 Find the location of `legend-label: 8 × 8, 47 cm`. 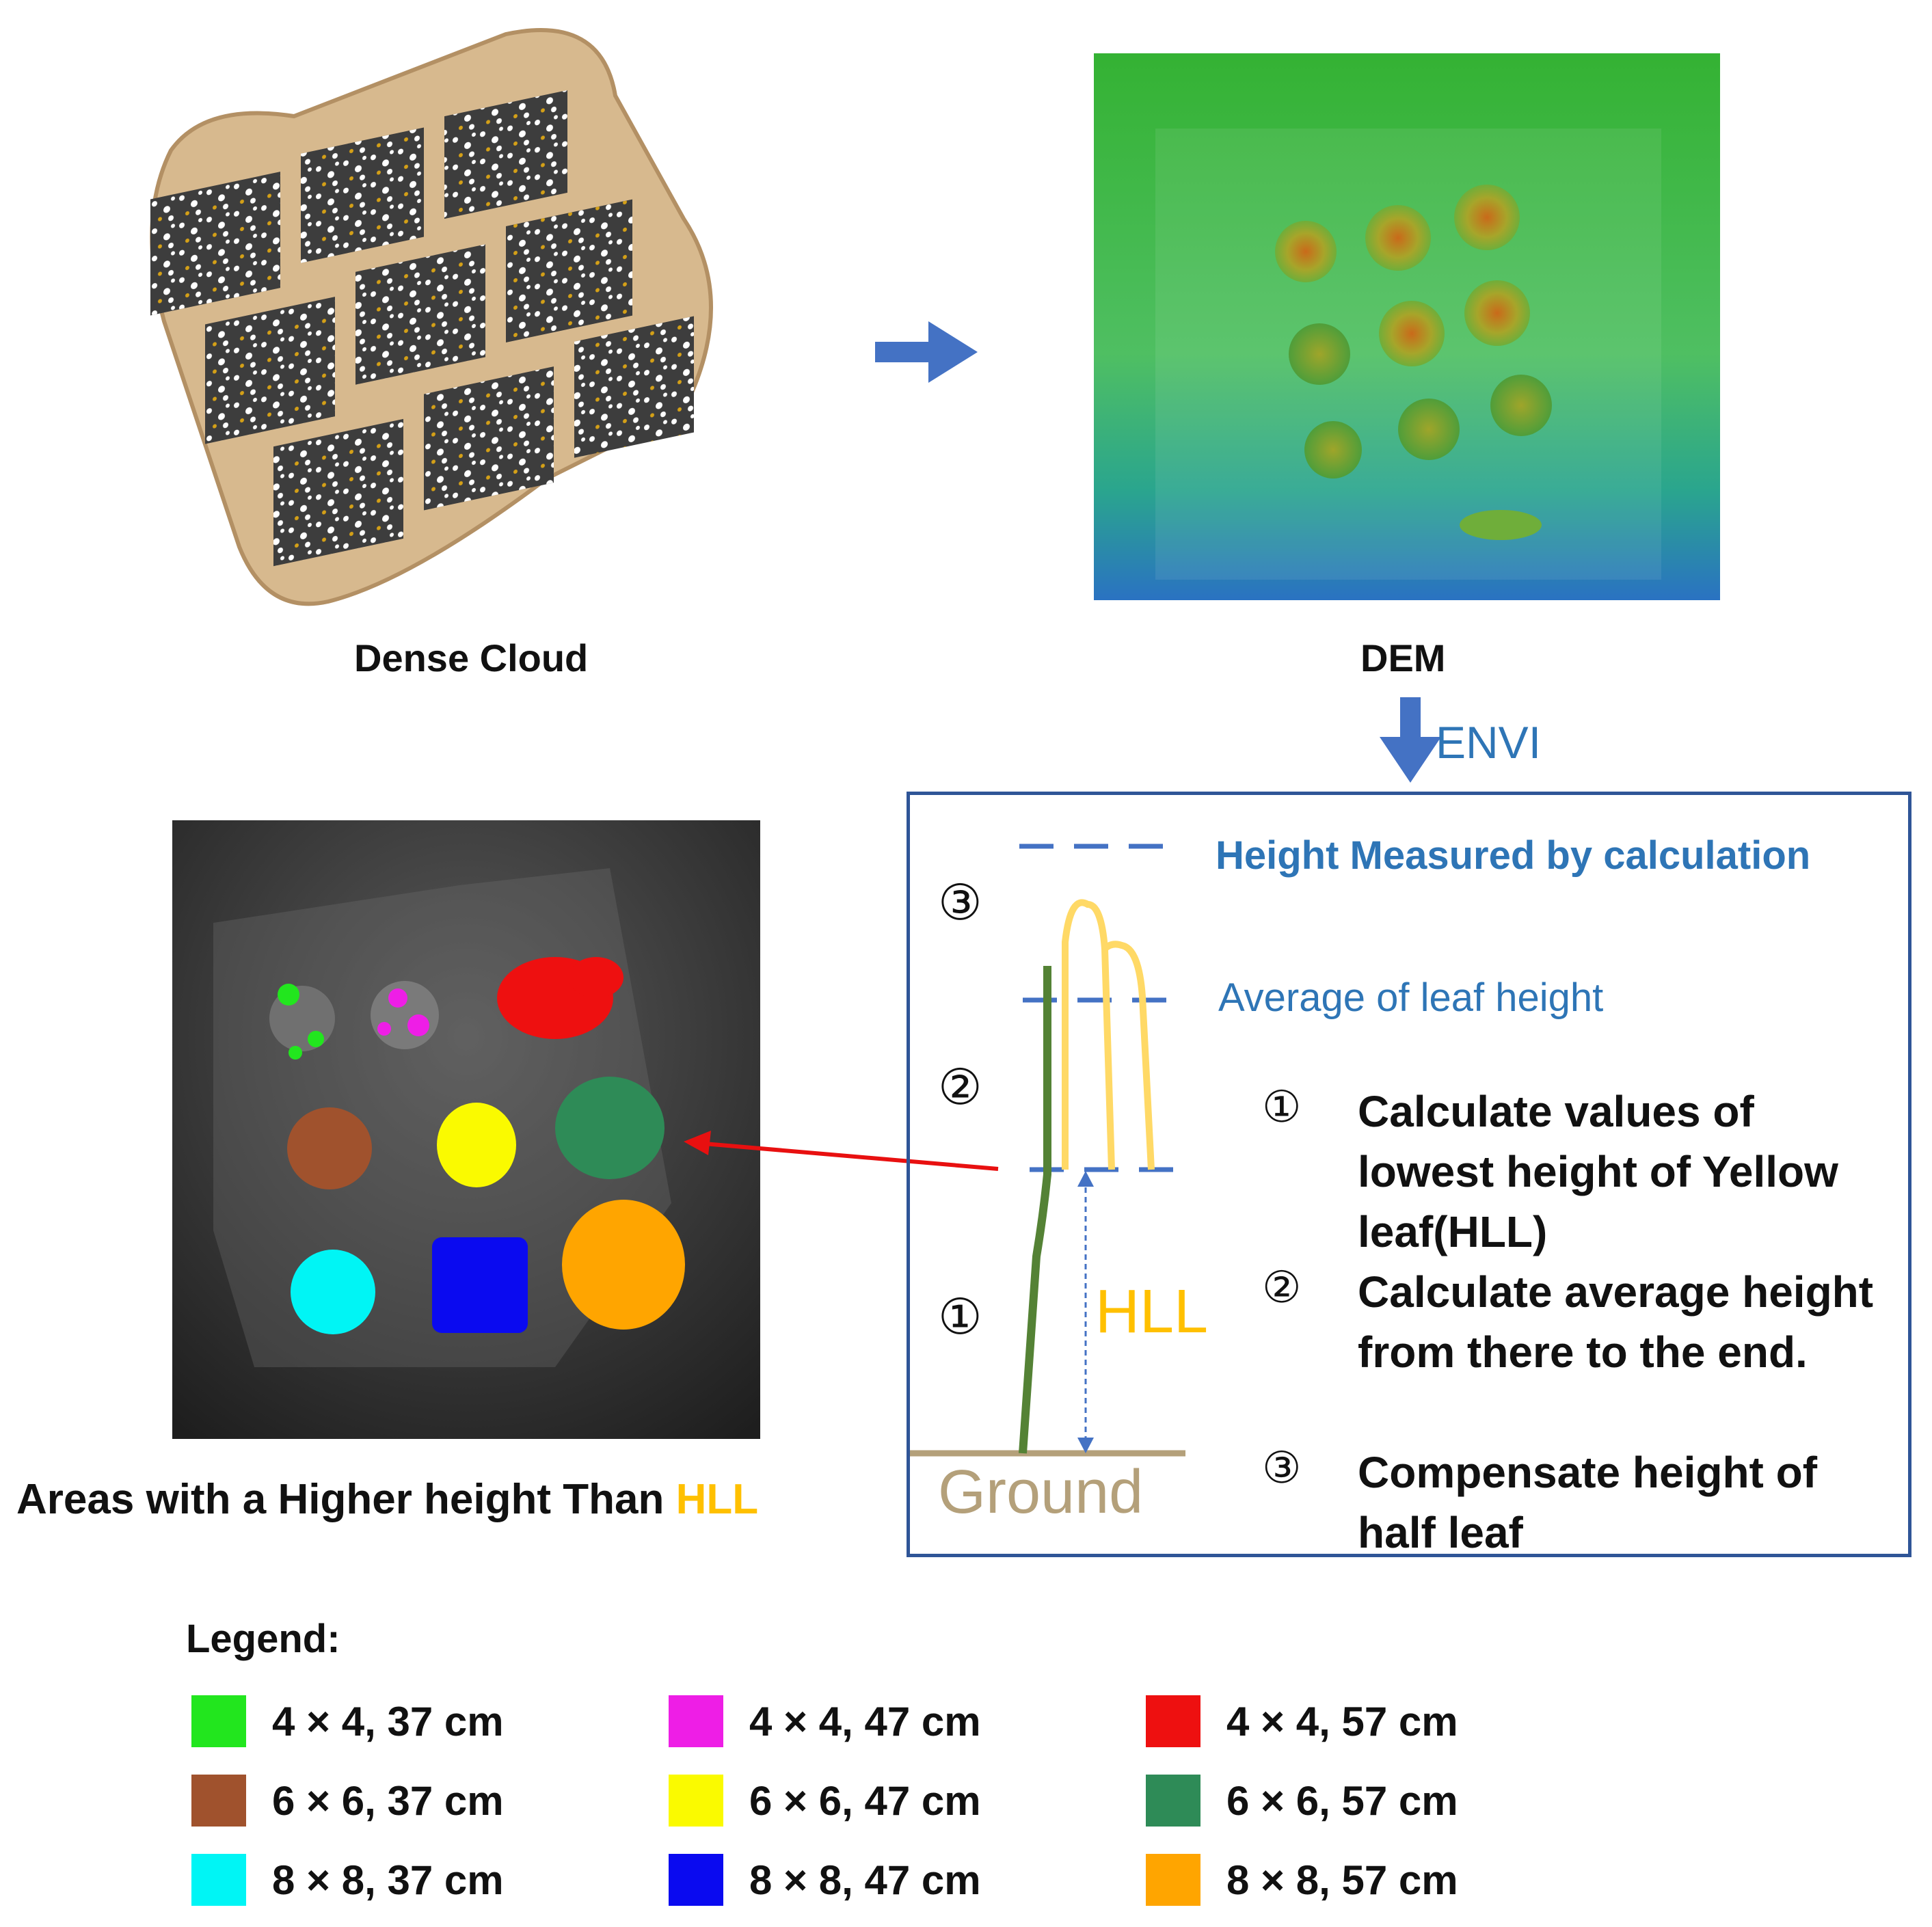

legend-label: 8 × 8, 47 cm is located at coordinates (865, 1880).